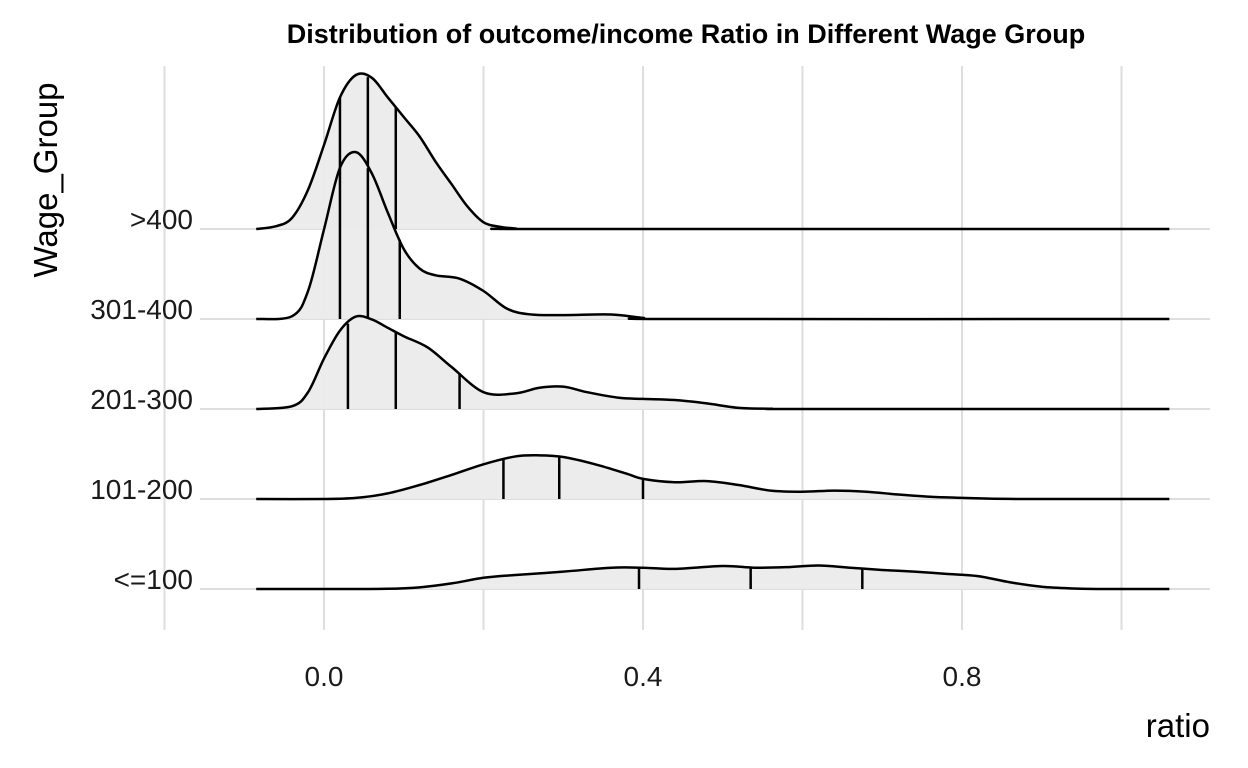  I want to click on y-axis-labels: <=100 101-200 201-300 301-400 >400, so click(141, 399).